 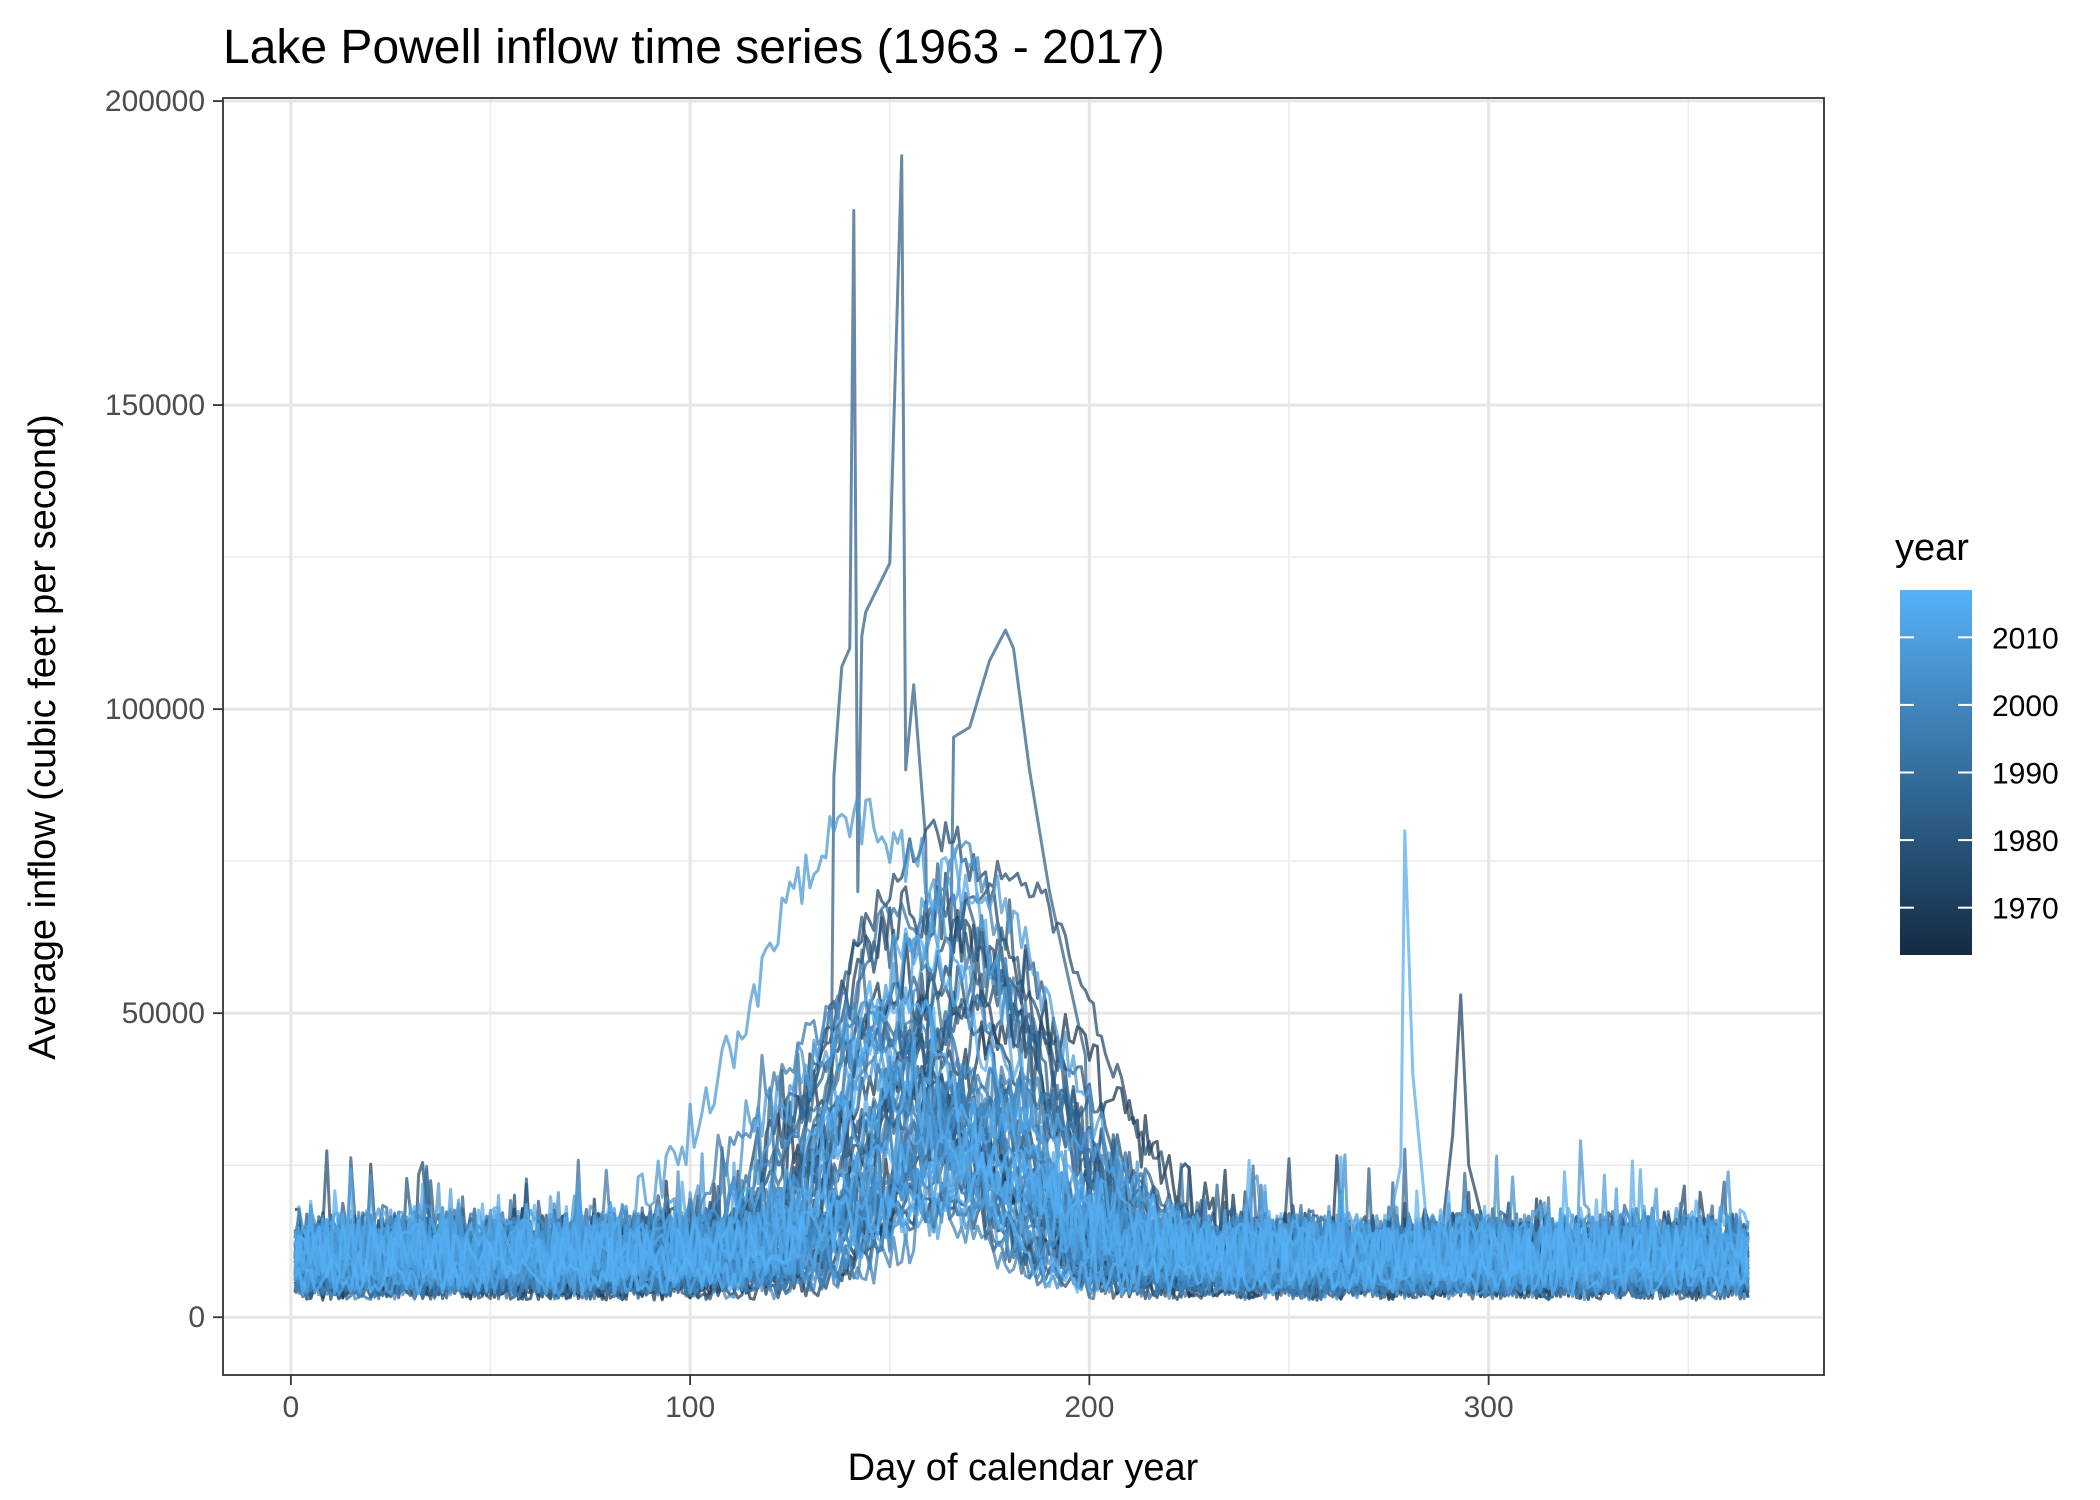 I want to click on legend-title: year, so click(x=1932, y=548).